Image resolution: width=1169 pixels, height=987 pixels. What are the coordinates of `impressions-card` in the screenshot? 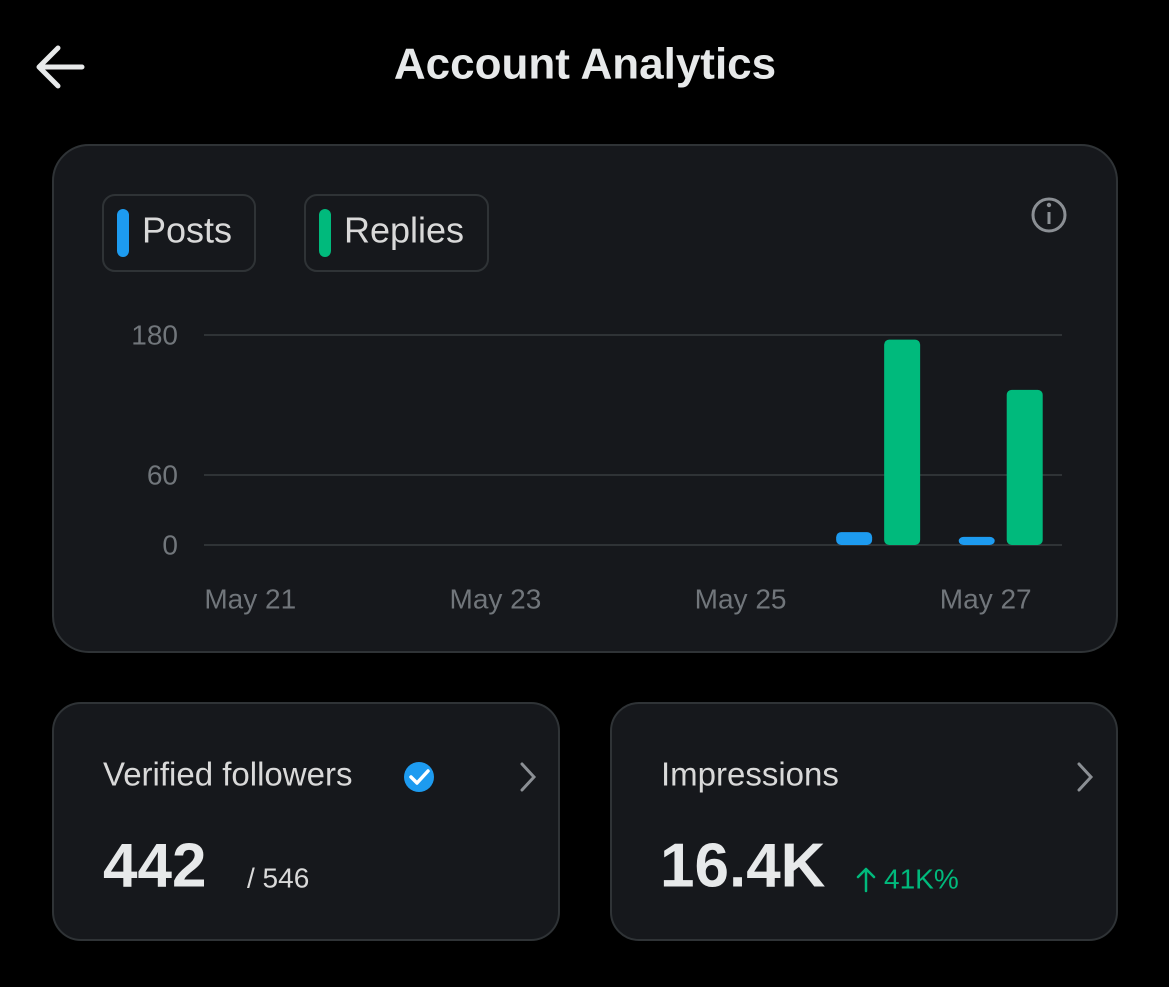 It's located at (864, 821).